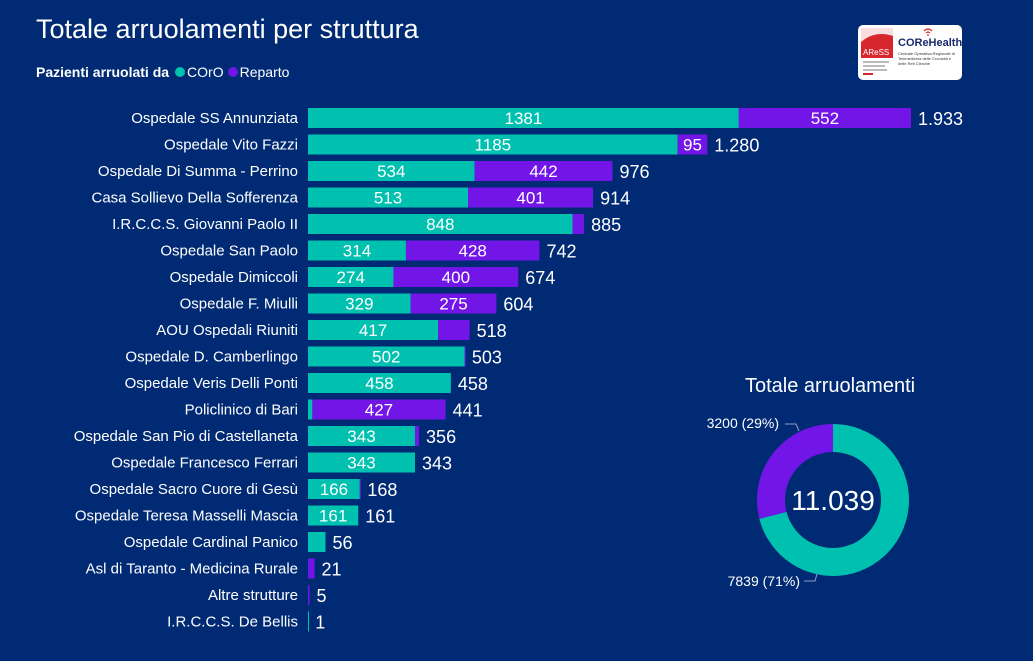 The width and height of the screenshot is (1033, 661). I want to click on total-value-label: 914, so click(615, 199).